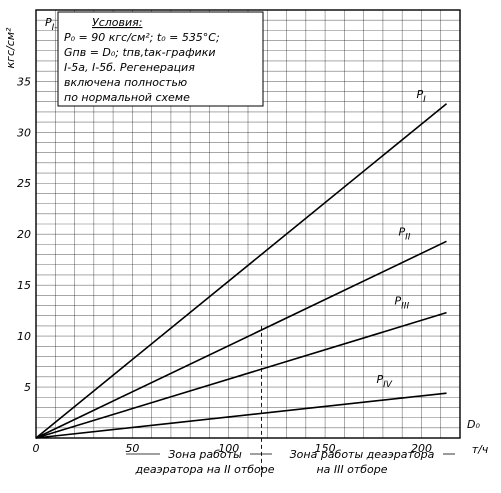 Image resolution: width=501 pixels, height=493 pixels. Describe the element at coordinates (422, 96) in the screenshot. I see `series-label: PI` at that location.